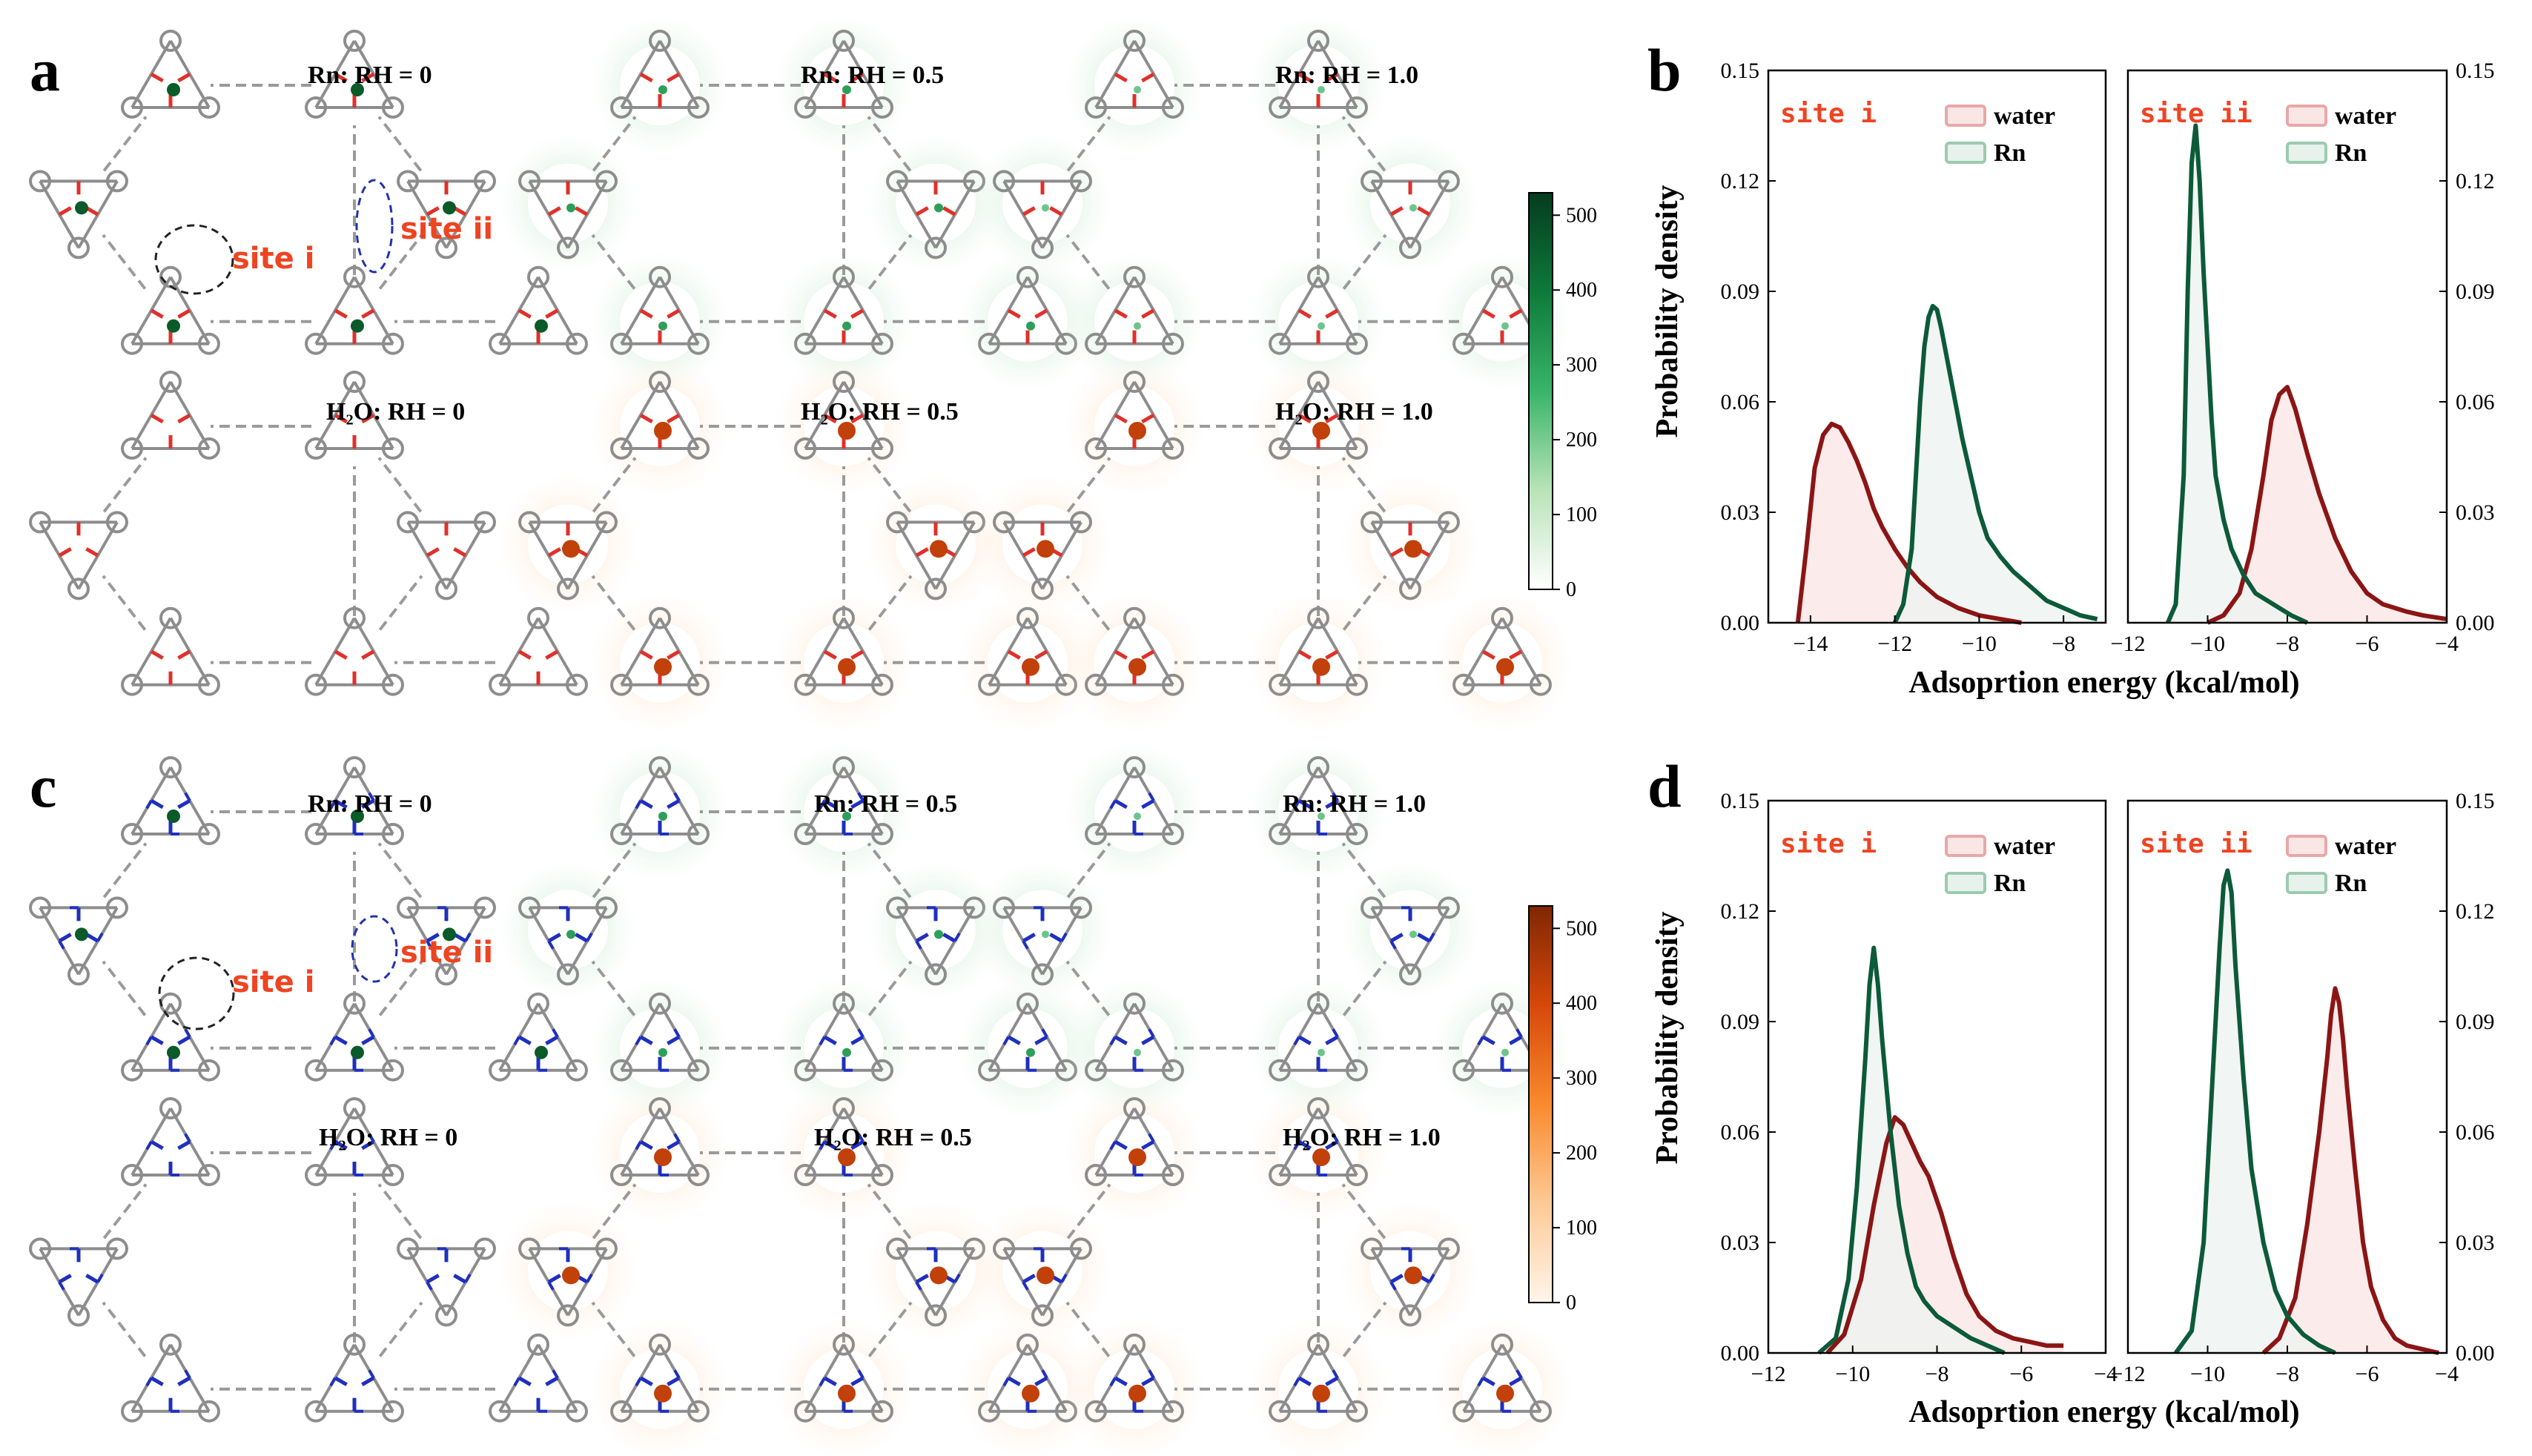 The width and height of the screenshot is (2532, 1456). Describe the element at coordinates (1668, 311) in the screenshot. I see `panel-b-ylabel: Probability density` at that location.